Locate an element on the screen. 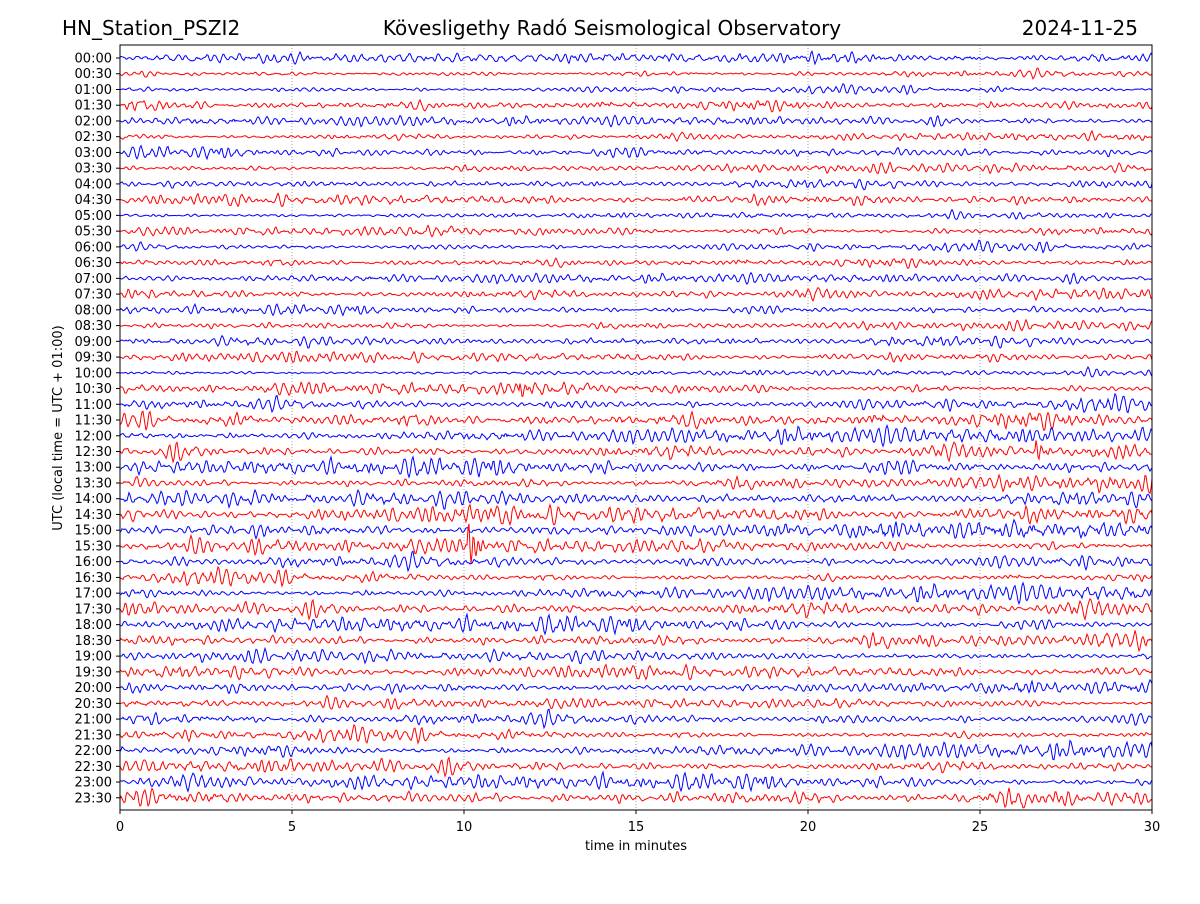  y-tick-label: 23:30 is located at coordinates (93, 798).